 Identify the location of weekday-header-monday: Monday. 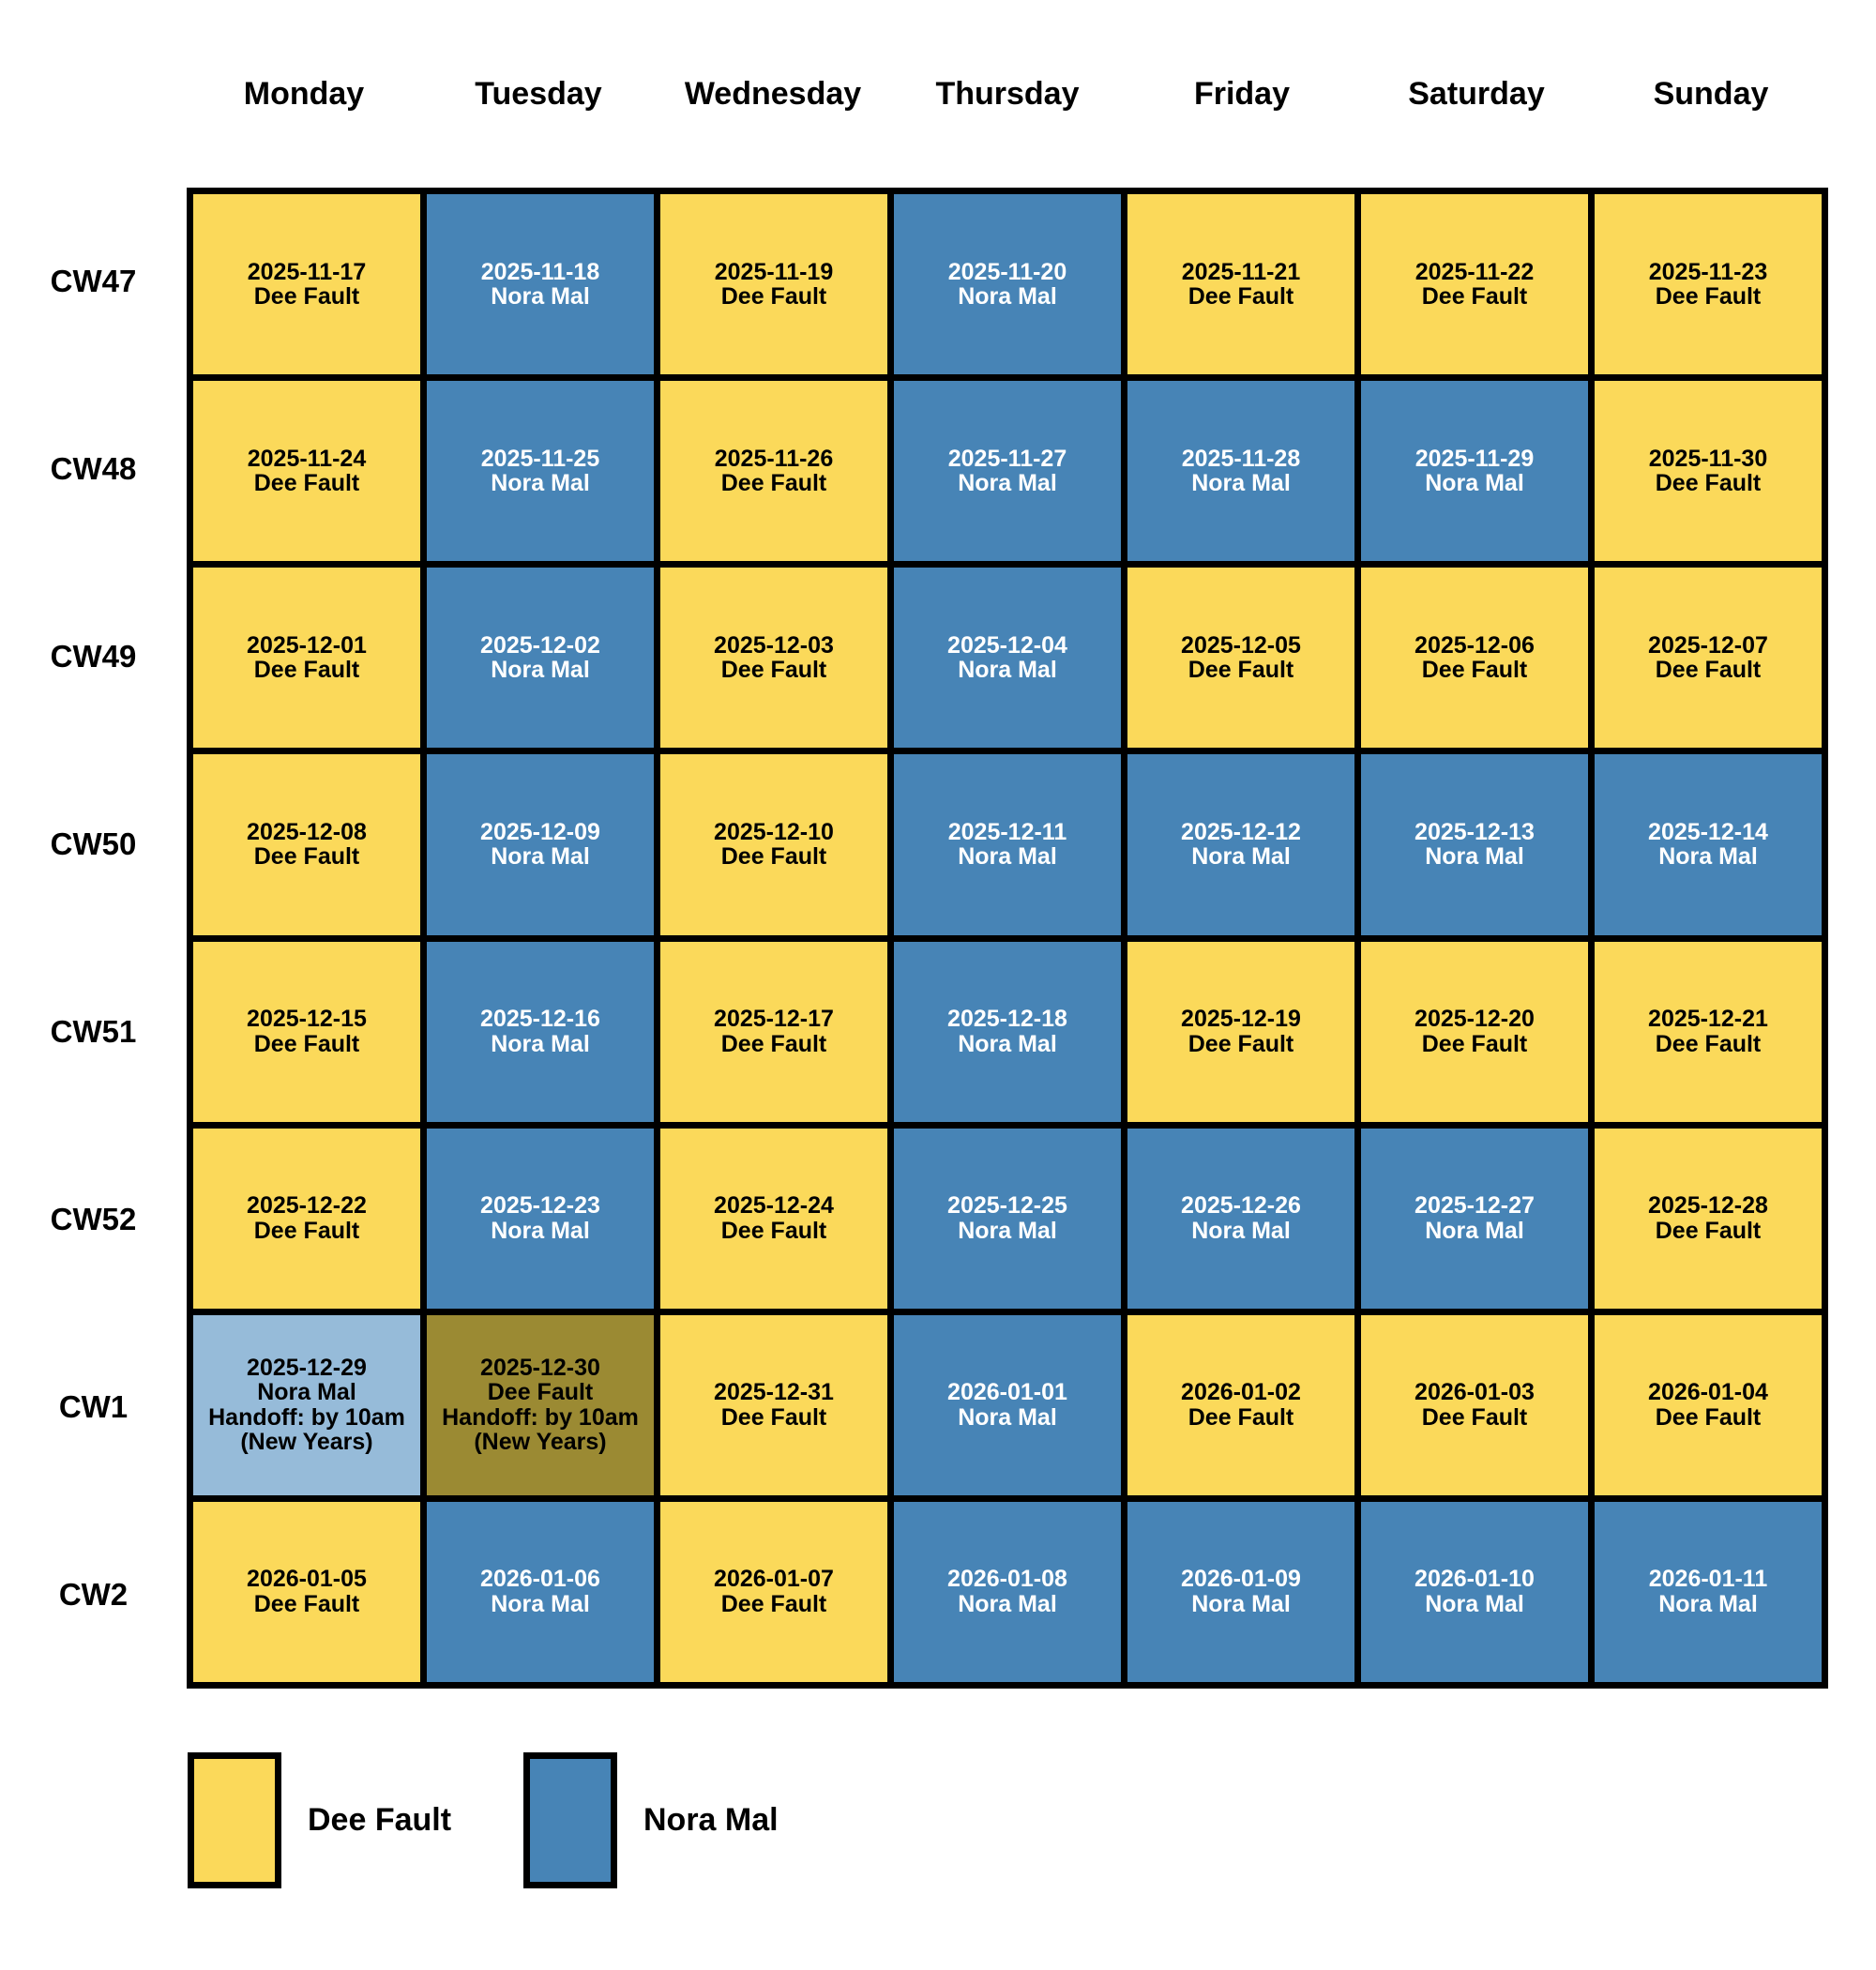
(304, 93).